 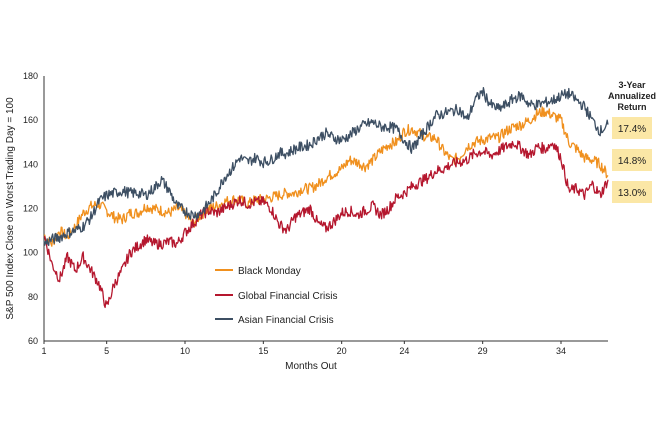 I want to click on y-tick-label: 80, so click(x=33, y=297).